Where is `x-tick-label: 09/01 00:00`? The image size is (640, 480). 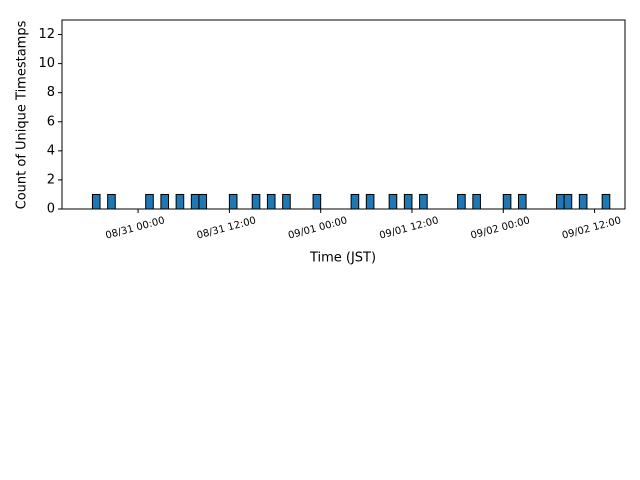 x-tick-label: 09/01 00:00 is located at coordinates (318, 228).